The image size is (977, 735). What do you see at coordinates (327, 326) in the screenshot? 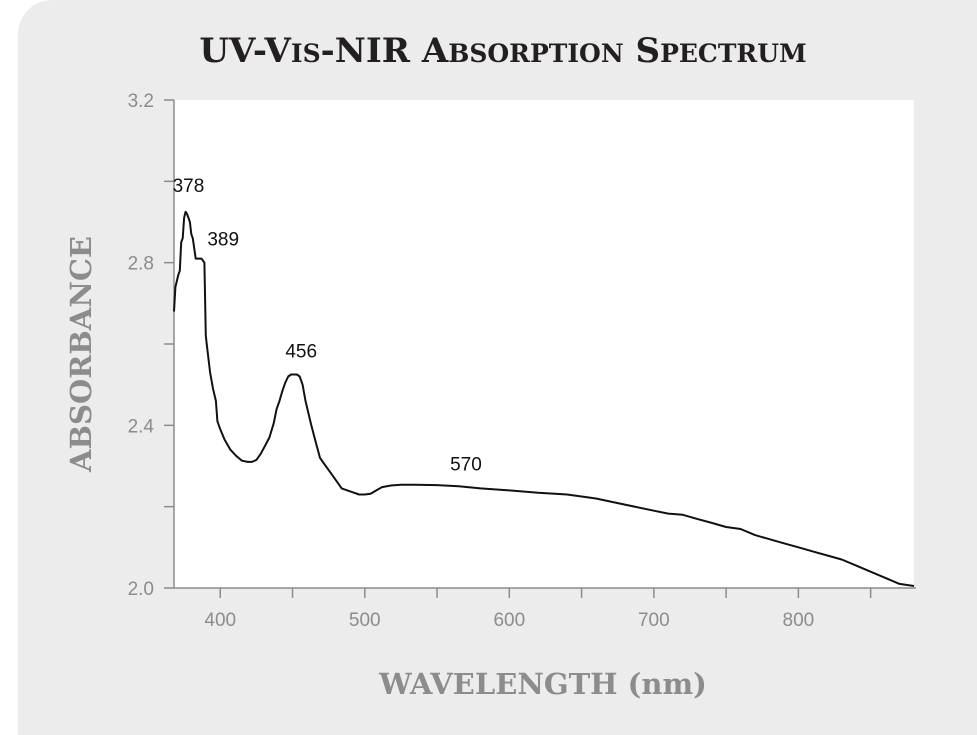
I see `peak-labels: 378 389 456 570` at bounding box center [327, 326].